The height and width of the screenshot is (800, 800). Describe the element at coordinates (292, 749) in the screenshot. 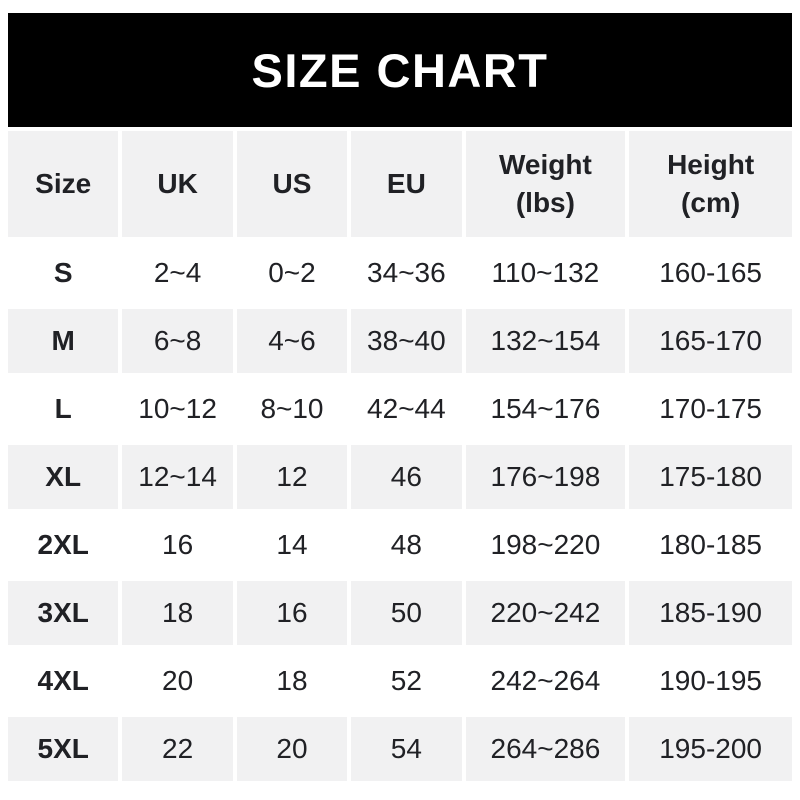

I see `cell-us: 20` at that location.